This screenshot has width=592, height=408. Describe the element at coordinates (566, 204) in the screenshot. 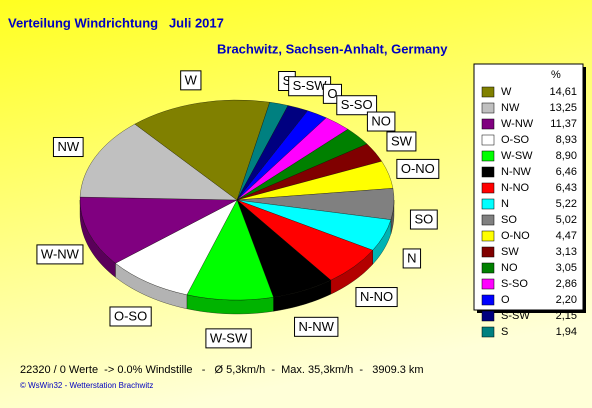

I see `legend-value: 5,22` at that location.